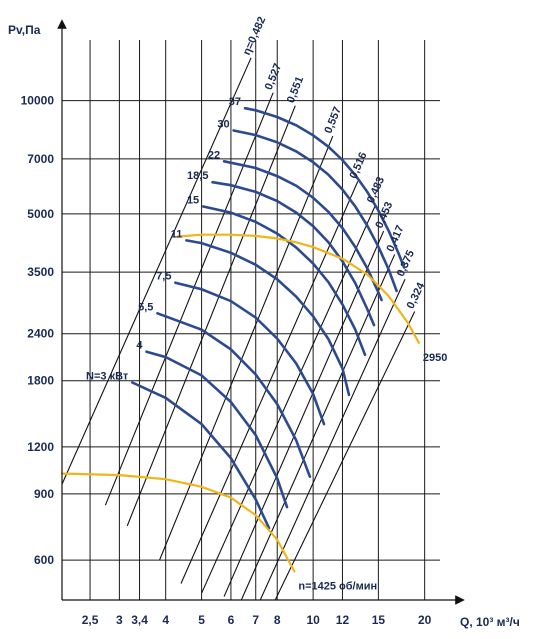 The width and height of the screenshot is (538, 639). What do you see at coordinates (201, 620) in the screenshot?
I see `x-tick-label: 5` at bounding box center [201, 620].